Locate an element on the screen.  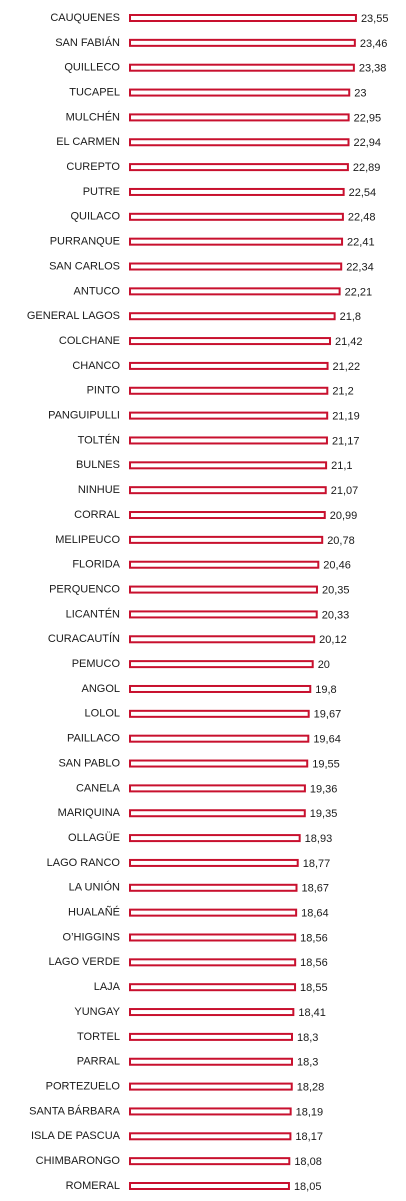
value-label: 23 is located at coordinates (360, 93).